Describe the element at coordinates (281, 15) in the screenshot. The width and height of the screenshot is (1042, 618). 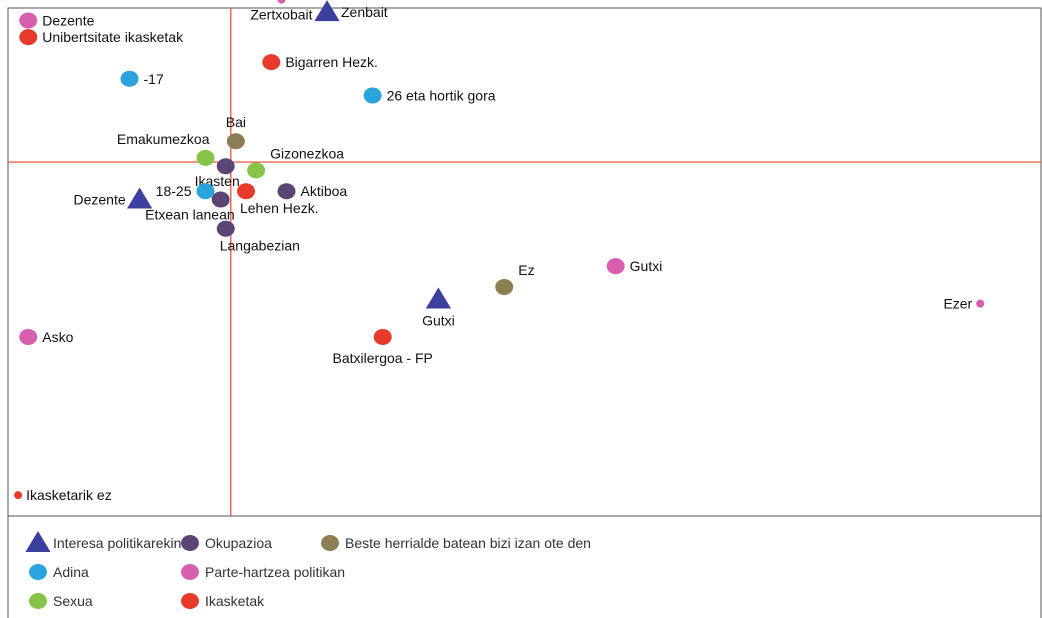
I see `point-label-3: Zertxobait` at that location.